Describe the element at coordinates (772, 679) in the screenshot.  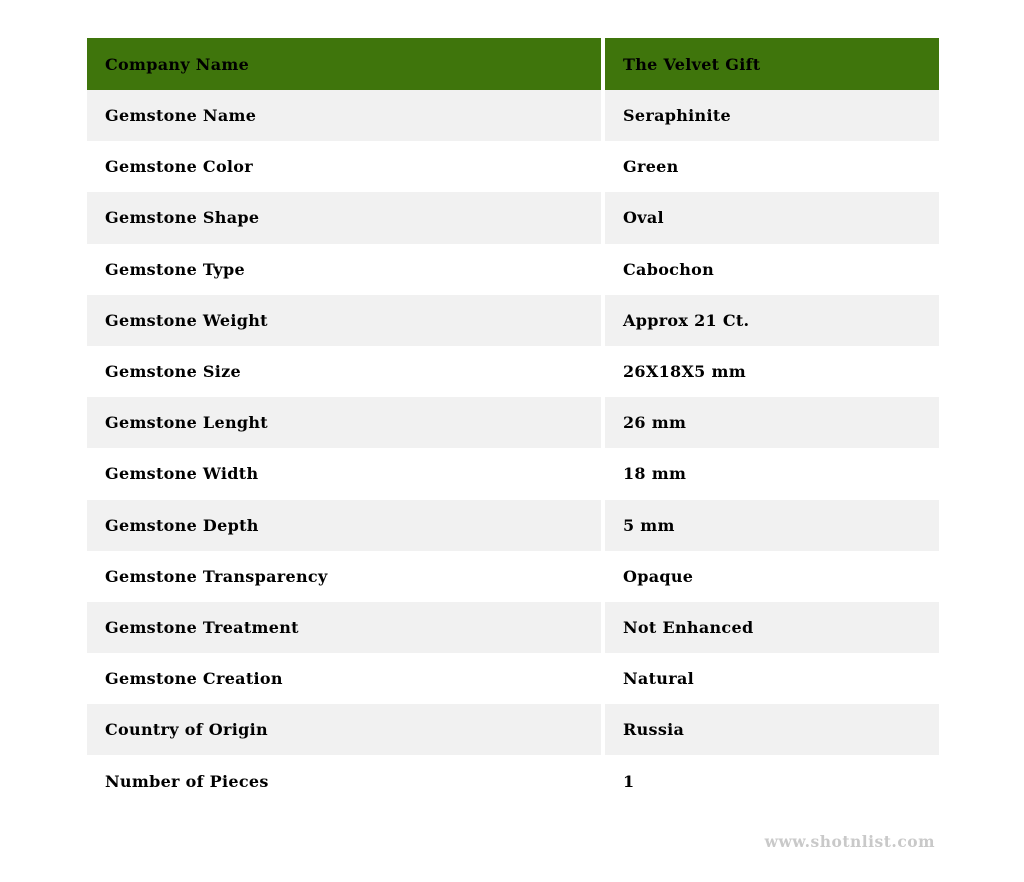
I see `row-value: Natural` at that location.